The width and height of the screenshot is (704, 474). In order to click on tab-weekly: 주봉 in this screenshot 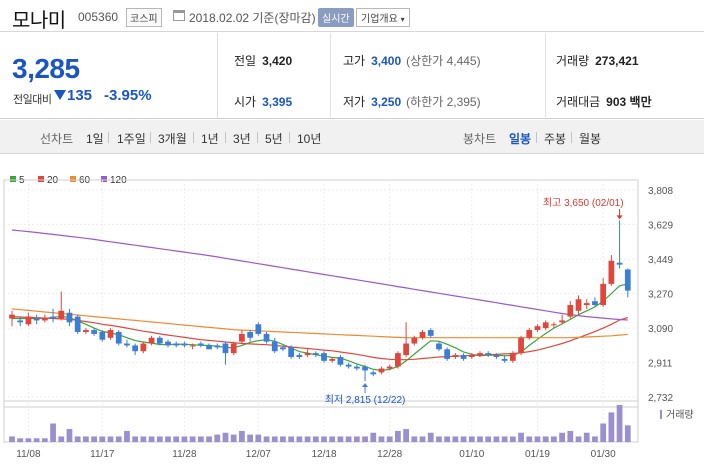, I will do `click(555, 139)`.